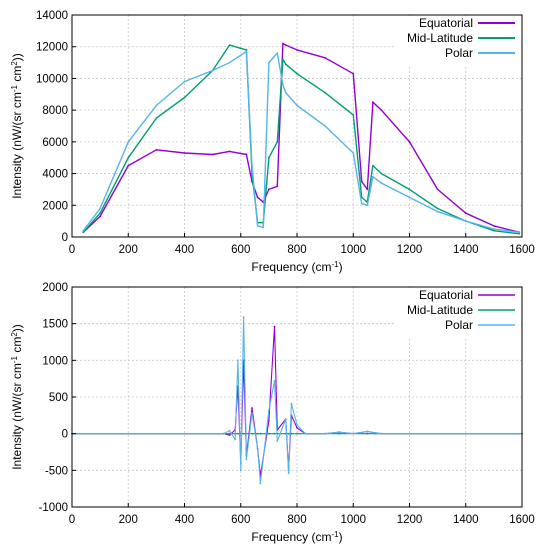  Describe the element at coordinates (55, 143) in the screenshot. I see `top-y-tick-label-6000: 6000` at that location.